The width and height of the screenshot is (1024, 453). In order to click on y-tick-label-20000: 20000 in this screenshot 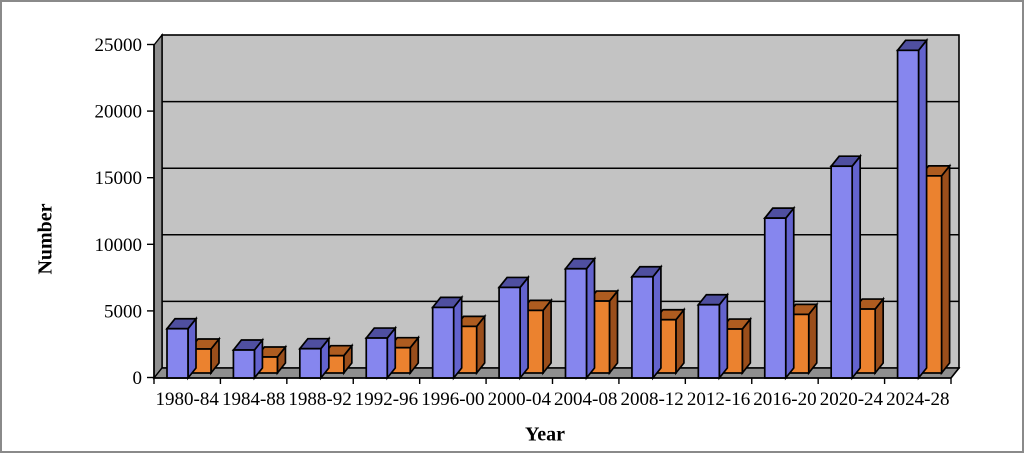, I will do `click(119, 112)`.